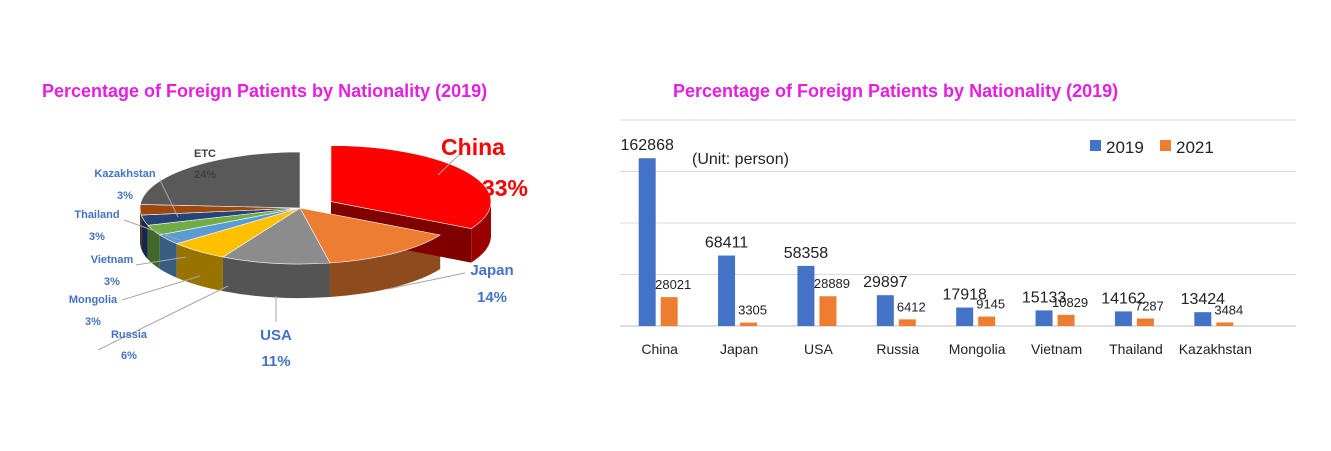 Image resolution: width=1331 pixels, height=451 pixels. I want to click on bar-2019-kazakhstan, so click(1203, 319).